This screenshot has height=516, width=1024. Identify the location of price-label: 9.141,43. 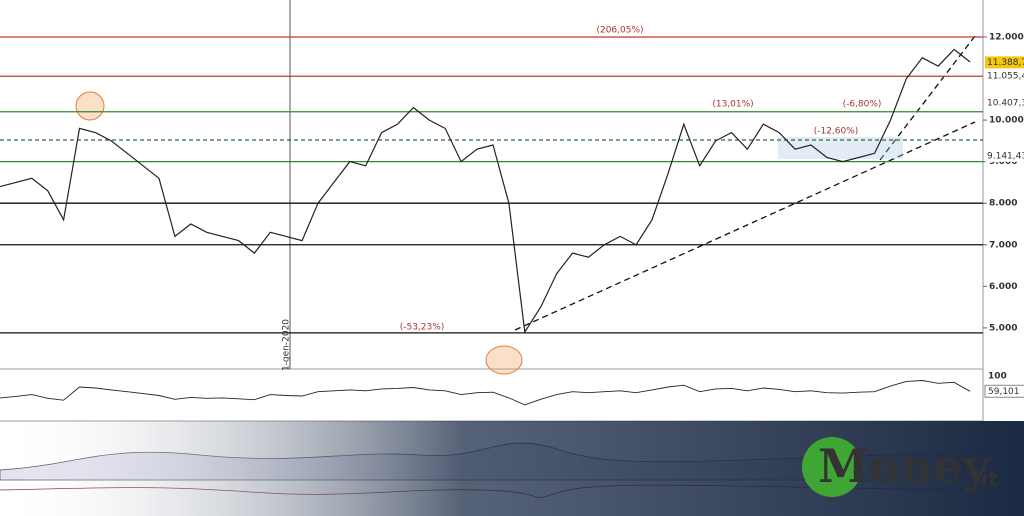
(1005, 156).